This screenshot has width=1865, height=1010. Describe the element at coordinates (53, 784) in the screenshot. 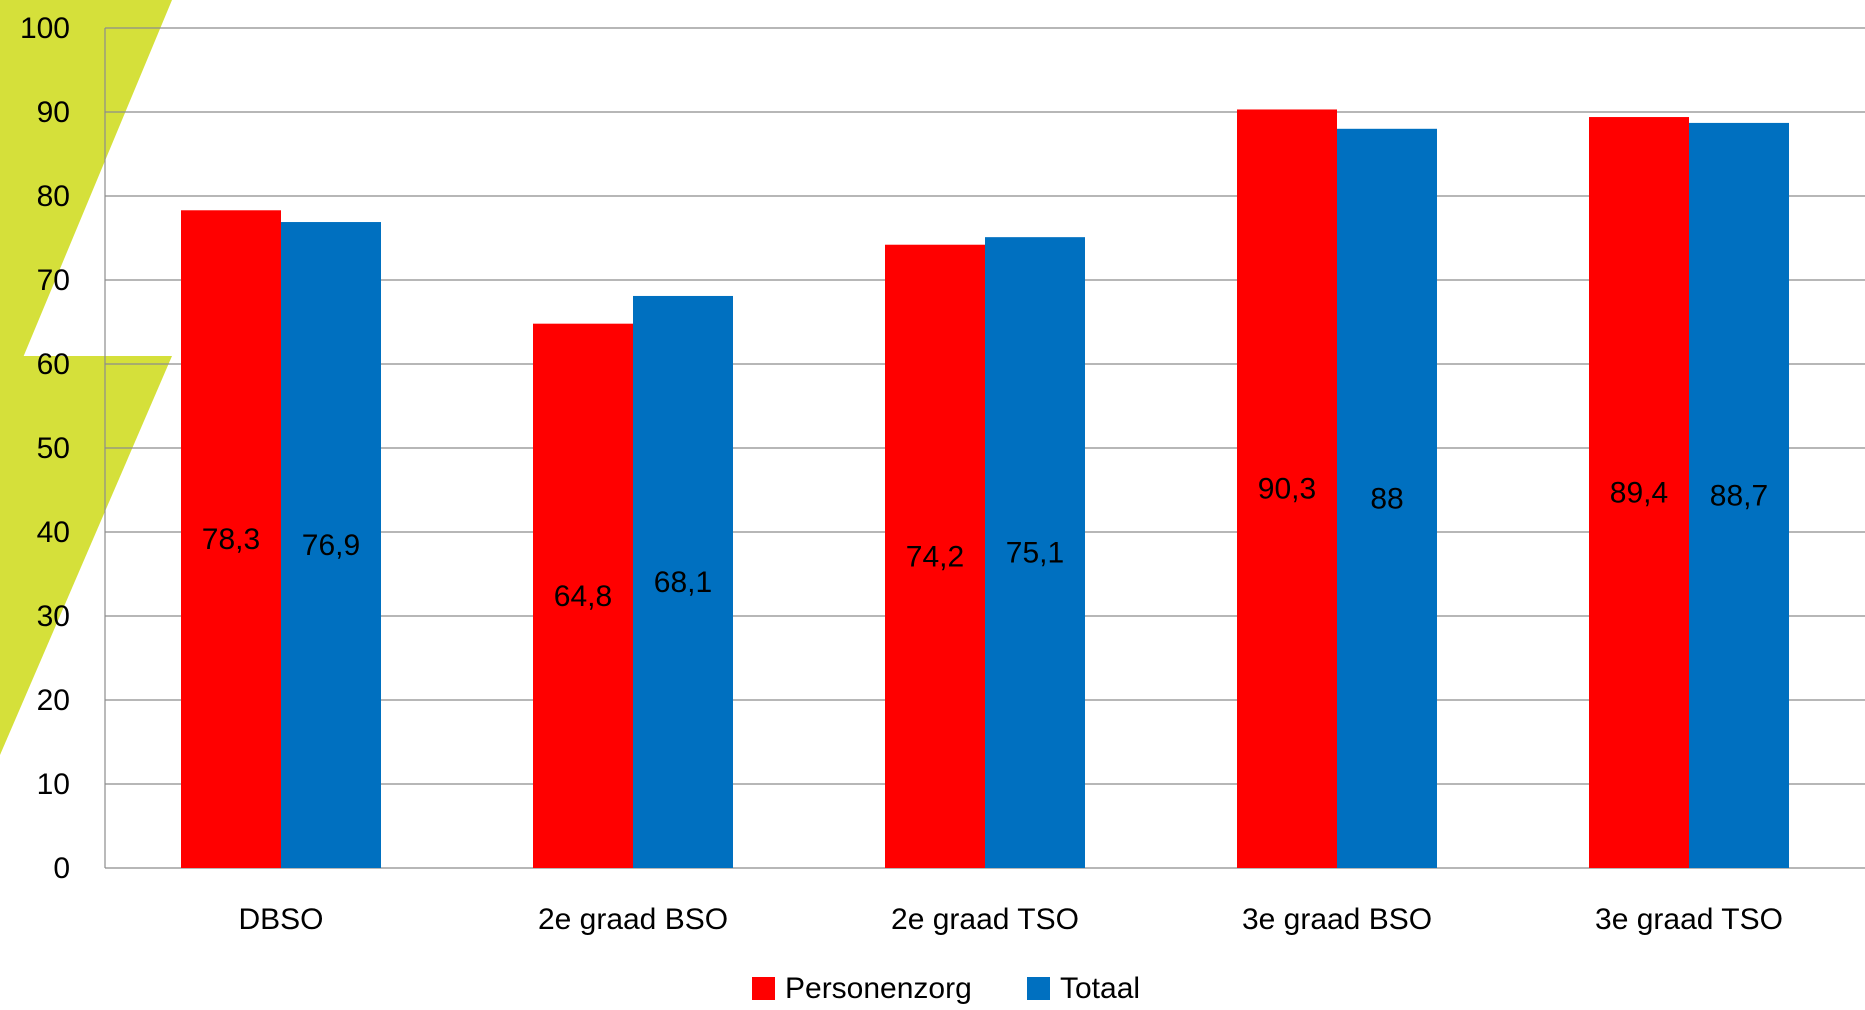

I see `y-tick-label: 10` at that location.